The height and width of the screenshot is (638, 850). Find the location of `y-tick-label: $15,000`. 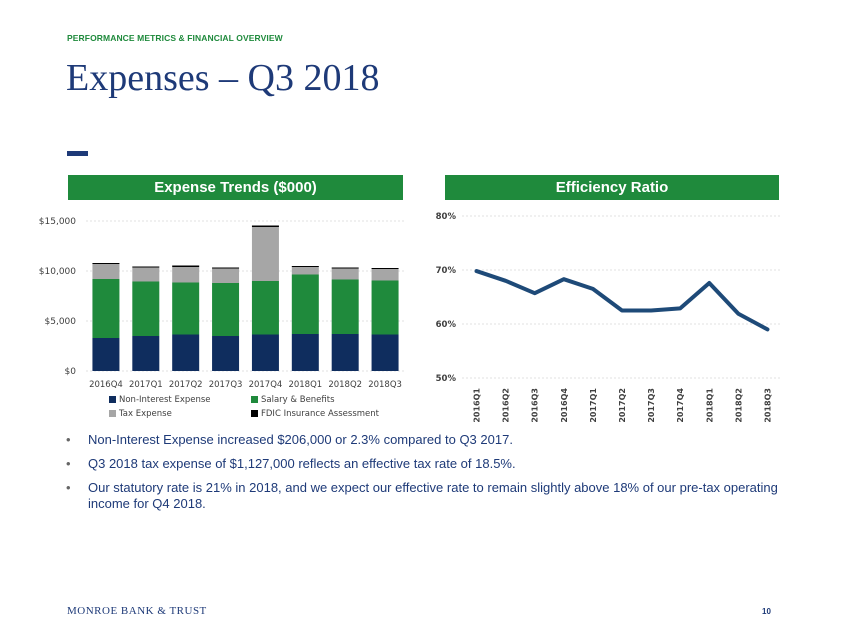

y-tick-label: $15,000 is located at coordinates (57, 222).